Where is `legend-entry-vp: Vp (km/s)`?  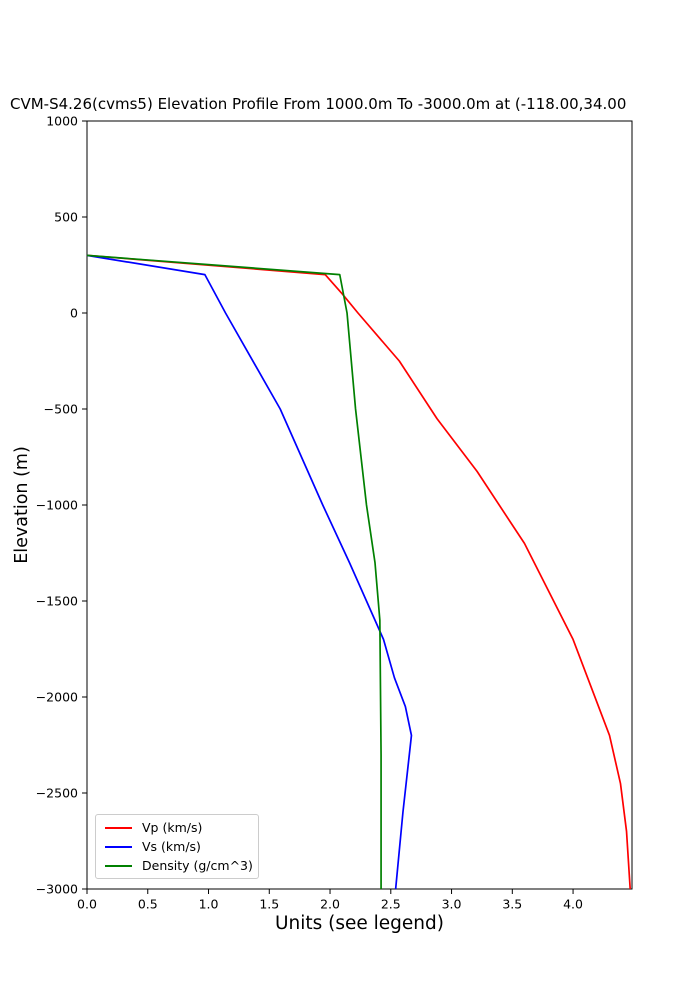
legend-entry-vp: Vp (km/s) is located at coordinates (177, 827).